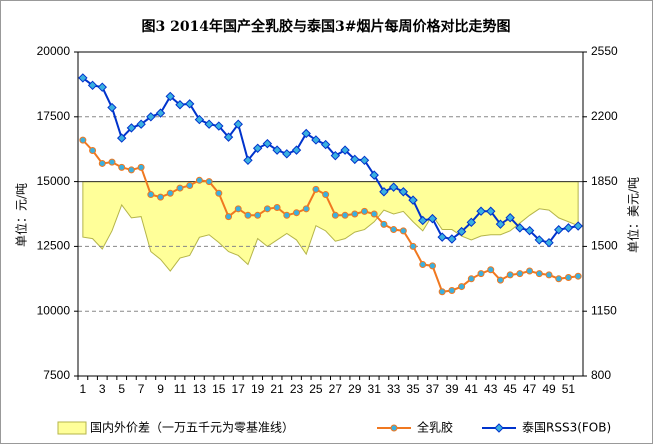 Image resolution: width=653 pixels, height=444 pixels. What do you see at coordinates (56, 375) in the screenshot?
I see `y-tick-label: 7500` at bounding box center [56, 375].